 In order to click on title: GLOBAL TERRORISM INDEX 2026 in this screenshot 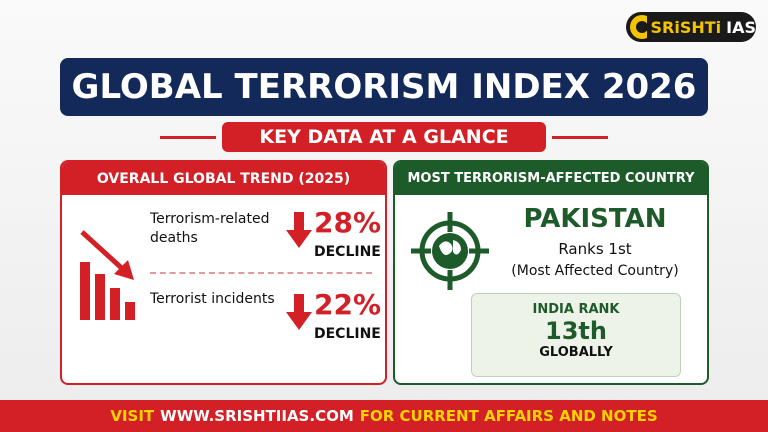, I will do `click(384, 87)`.